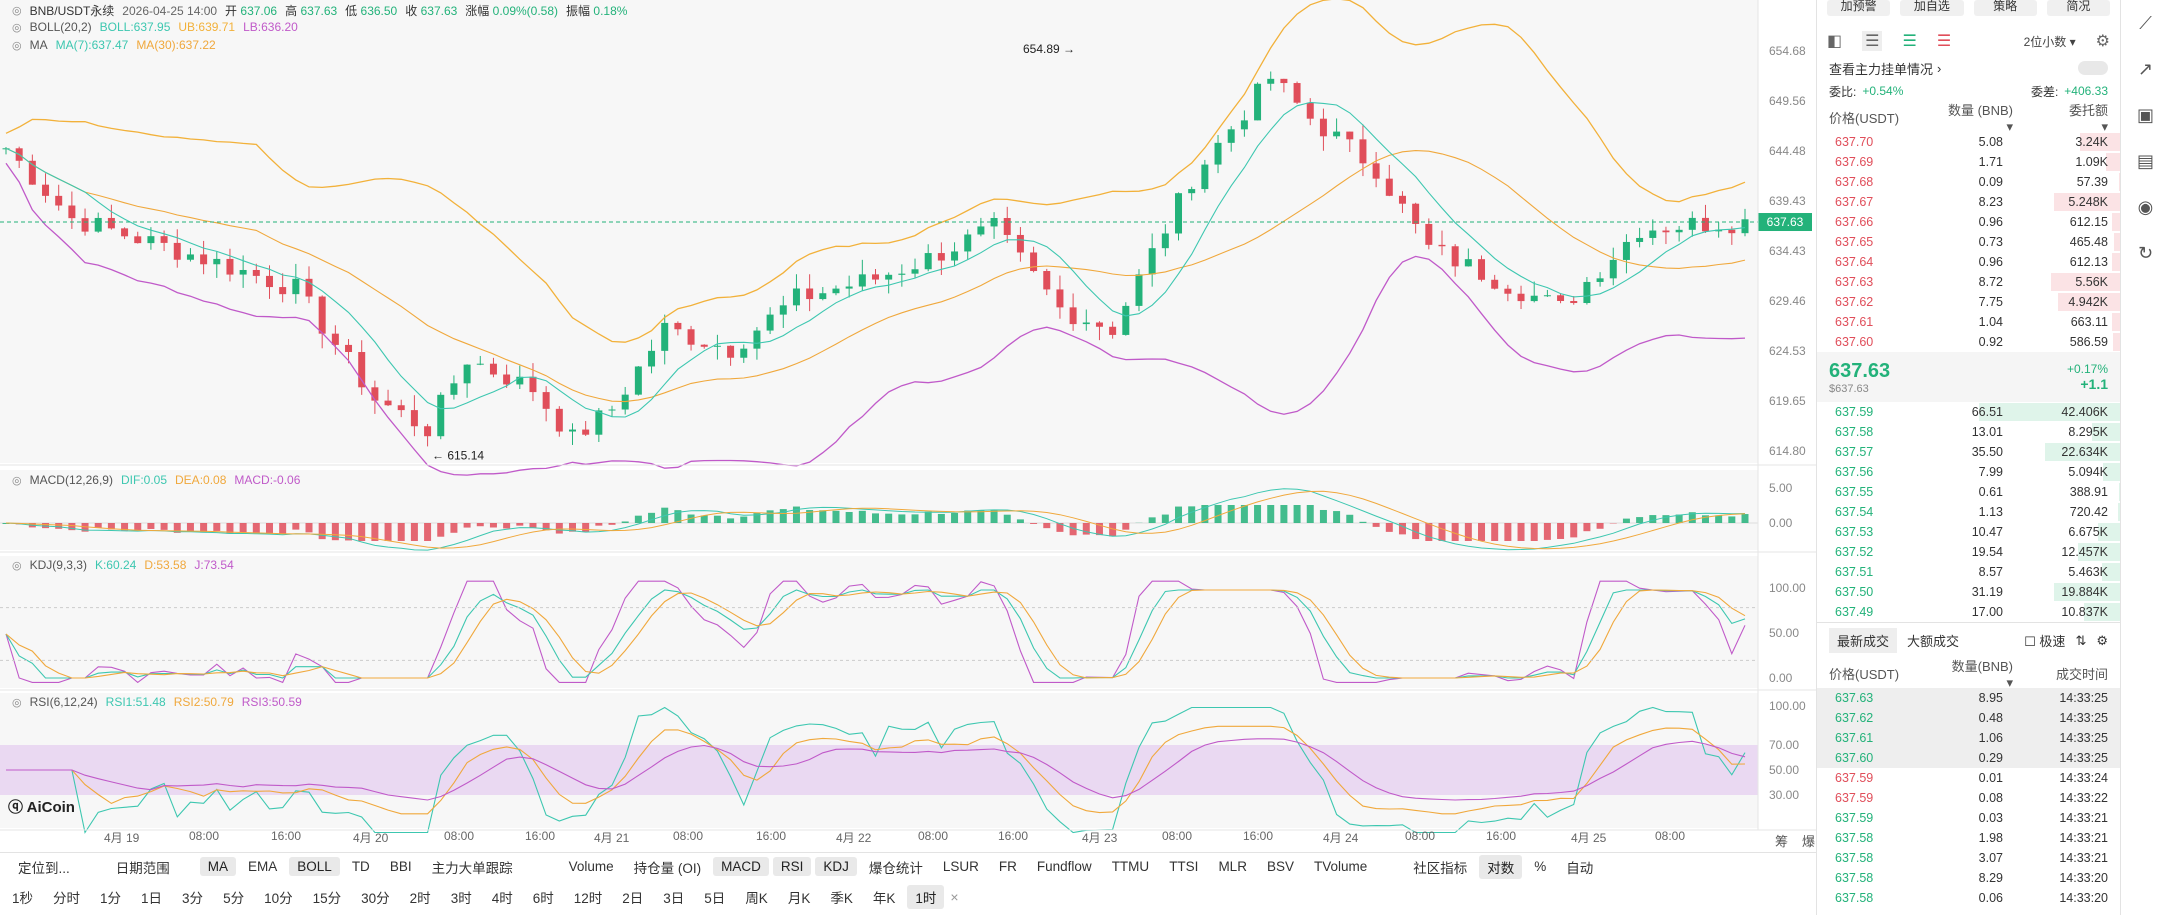 The height and width of the screenshot is (915, 2169). I want to click on bid-row: 637.50 31.19 19.884K, so click(1968, 592).